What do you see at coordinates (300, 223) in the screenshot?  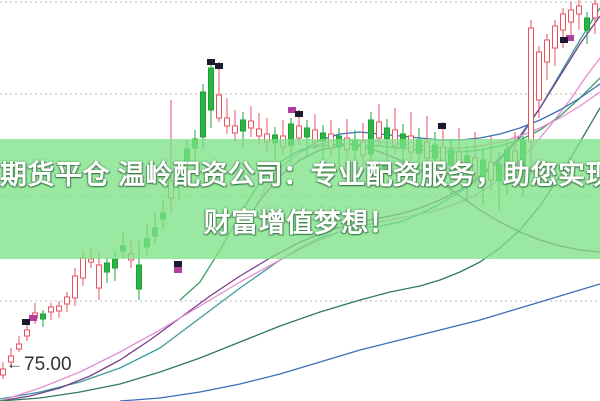 I see `promo-headline-line2: 财富增值梦想！` at bounding box center [300, 223].